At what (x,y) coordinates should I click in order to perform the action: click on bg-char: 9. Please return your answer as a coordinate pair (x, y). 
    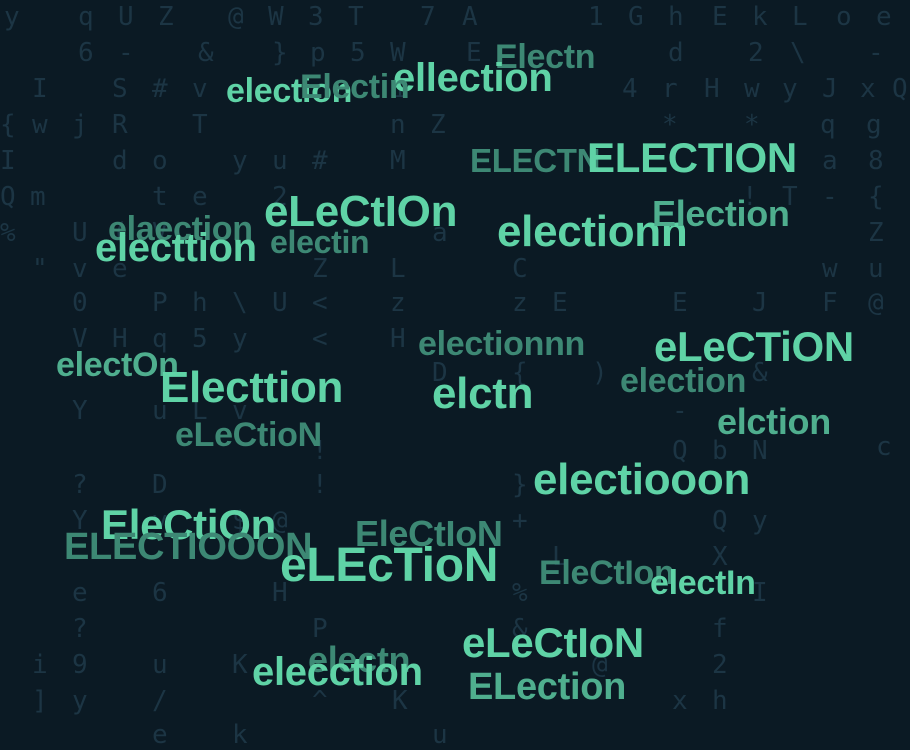
    Looking at the image, I should click on (80, 665).